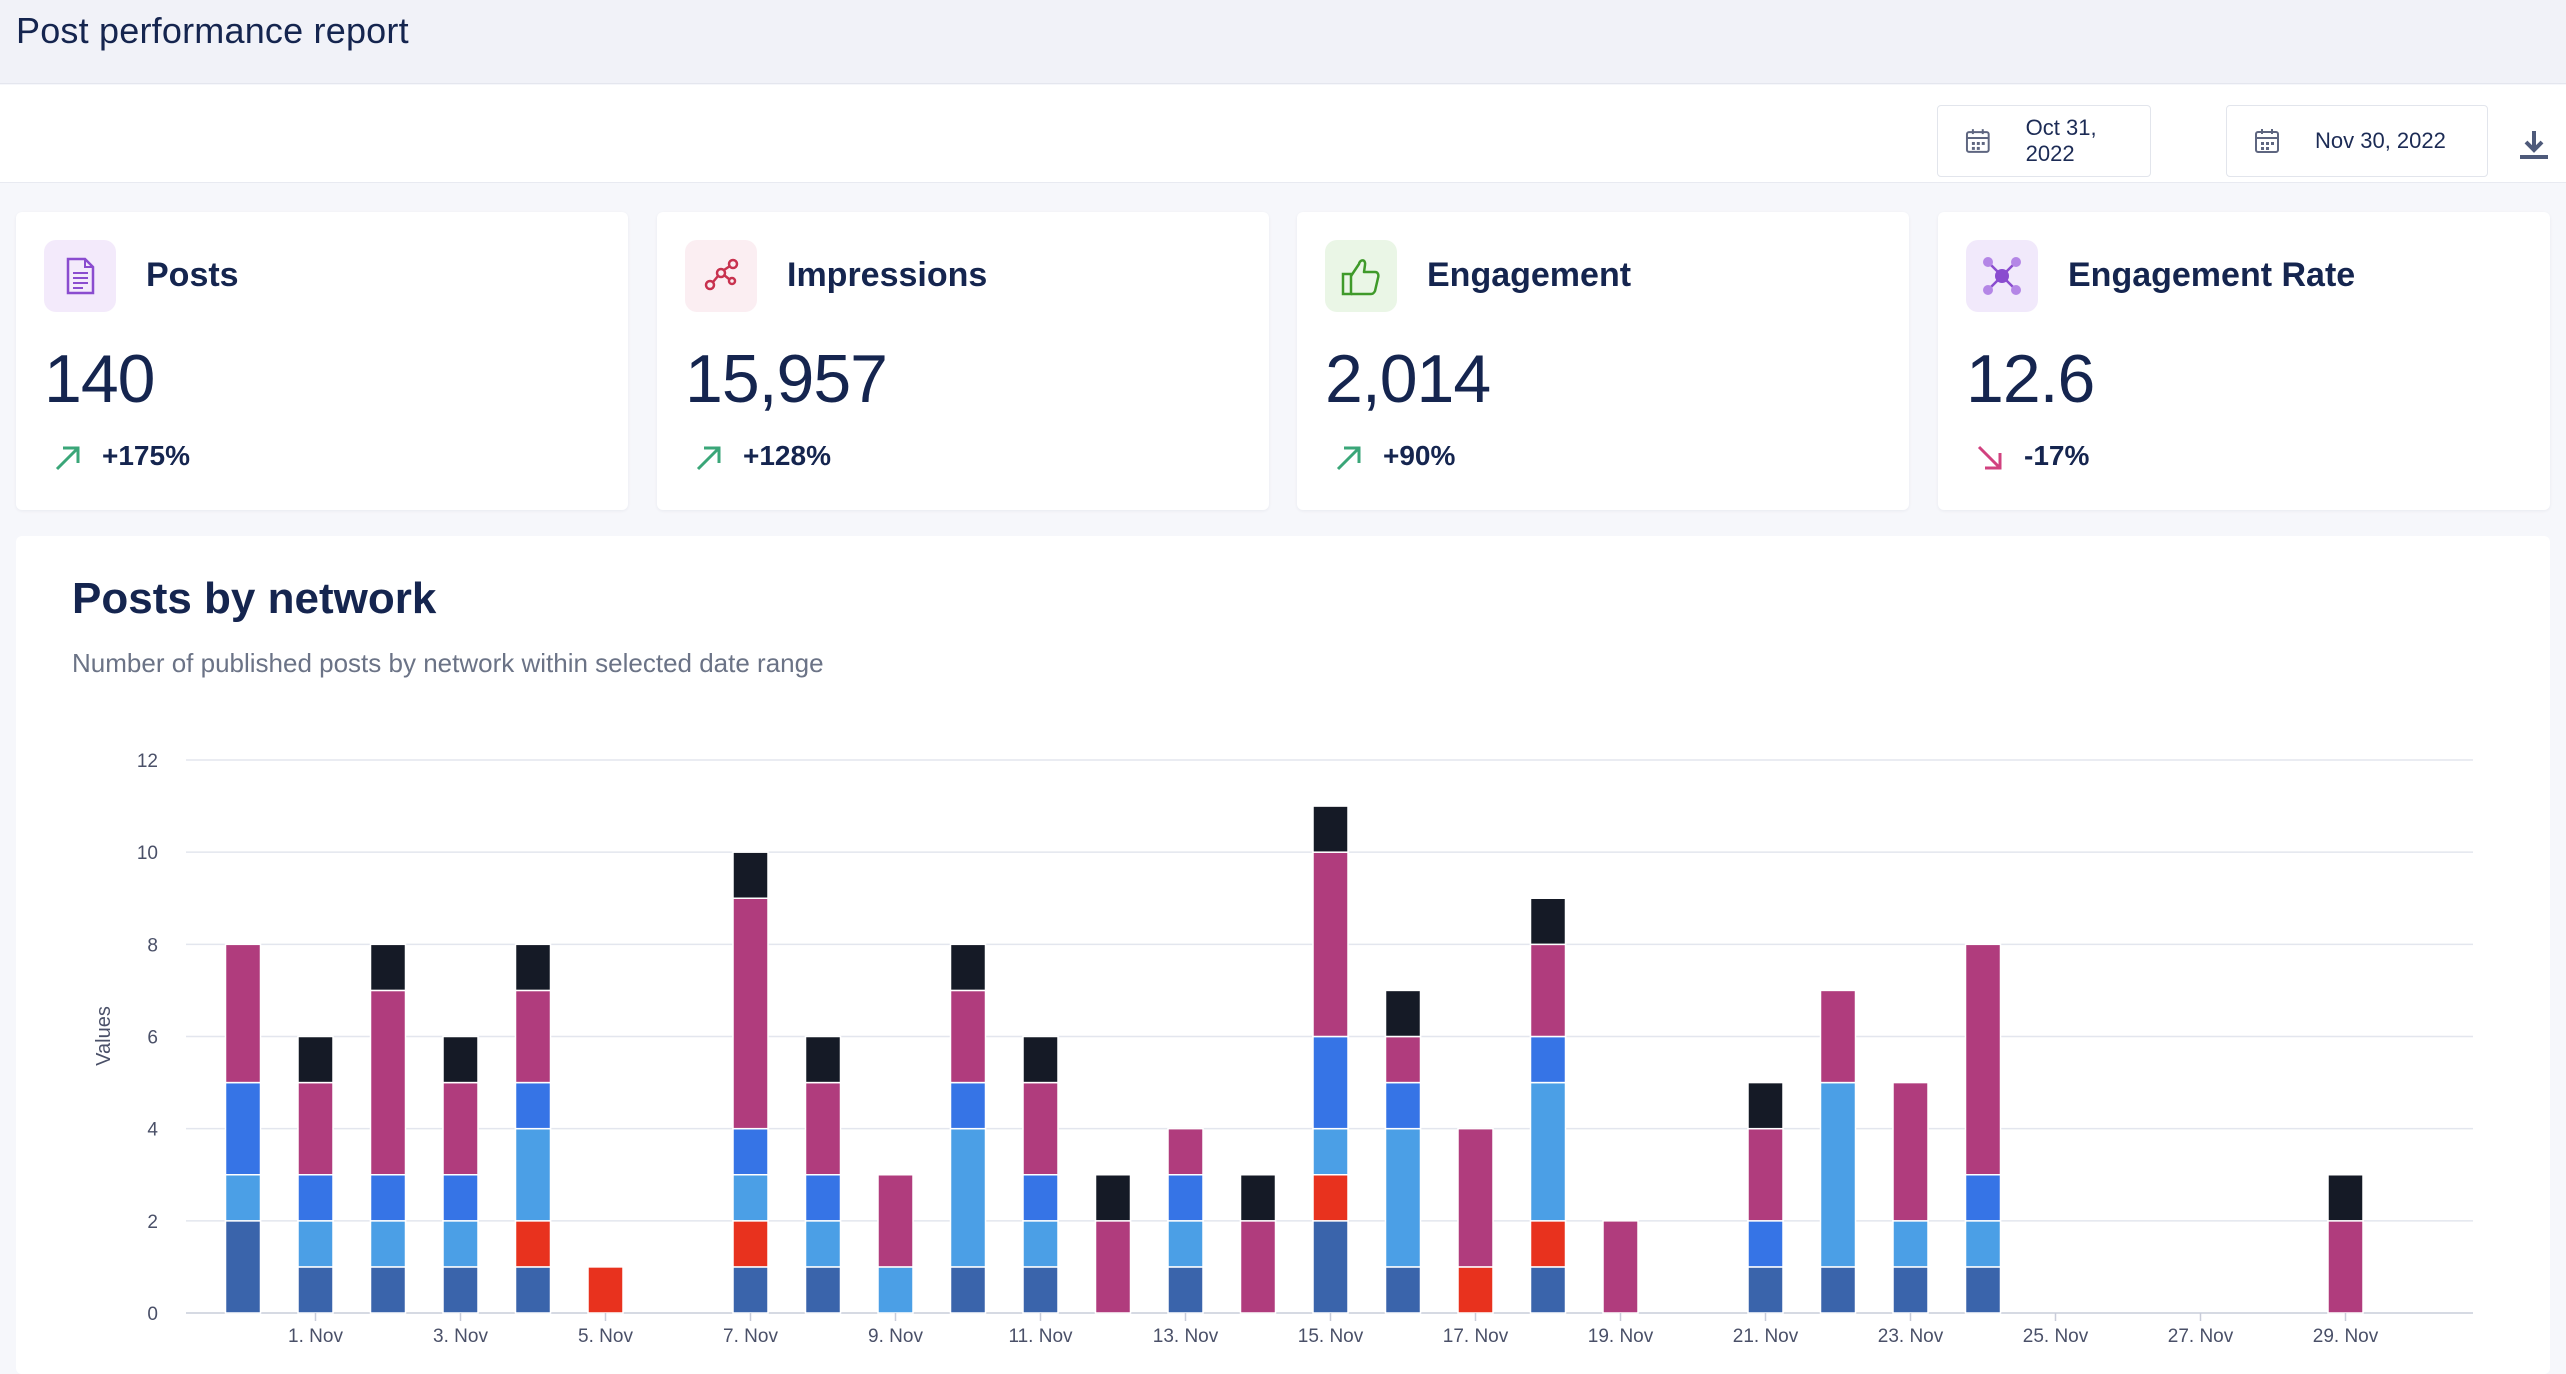  What do you see at coordinates (147, 853) in the screenshot?
I see `y-tick-label: 10` at bounding box center [147, 853].